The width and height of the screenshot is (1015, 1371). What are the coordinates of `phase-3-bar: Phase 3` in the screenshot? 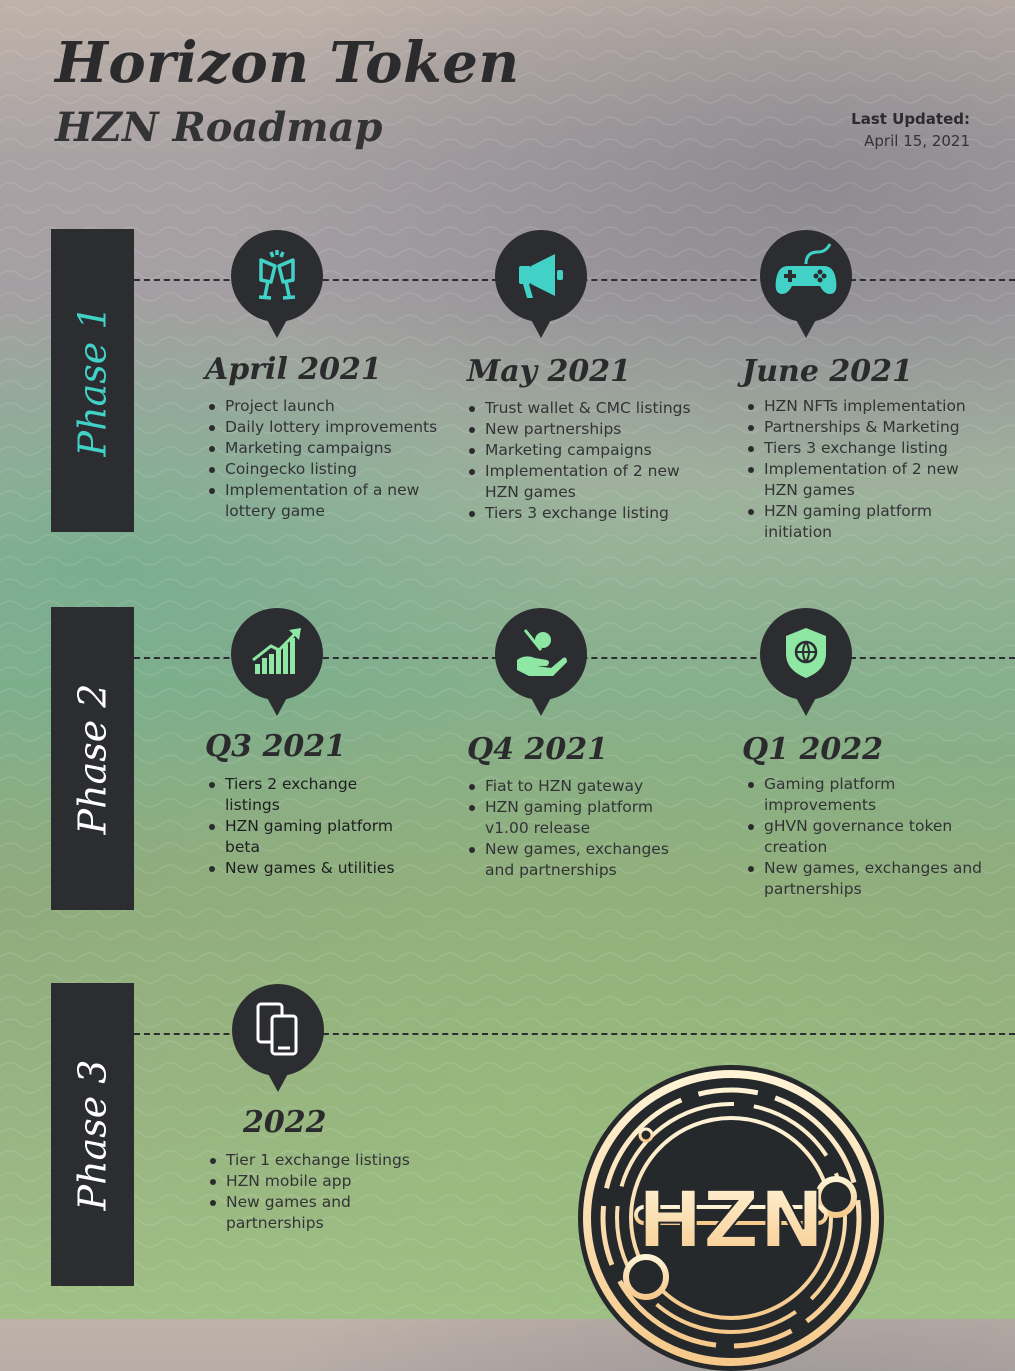 It's located at (92, 1134).